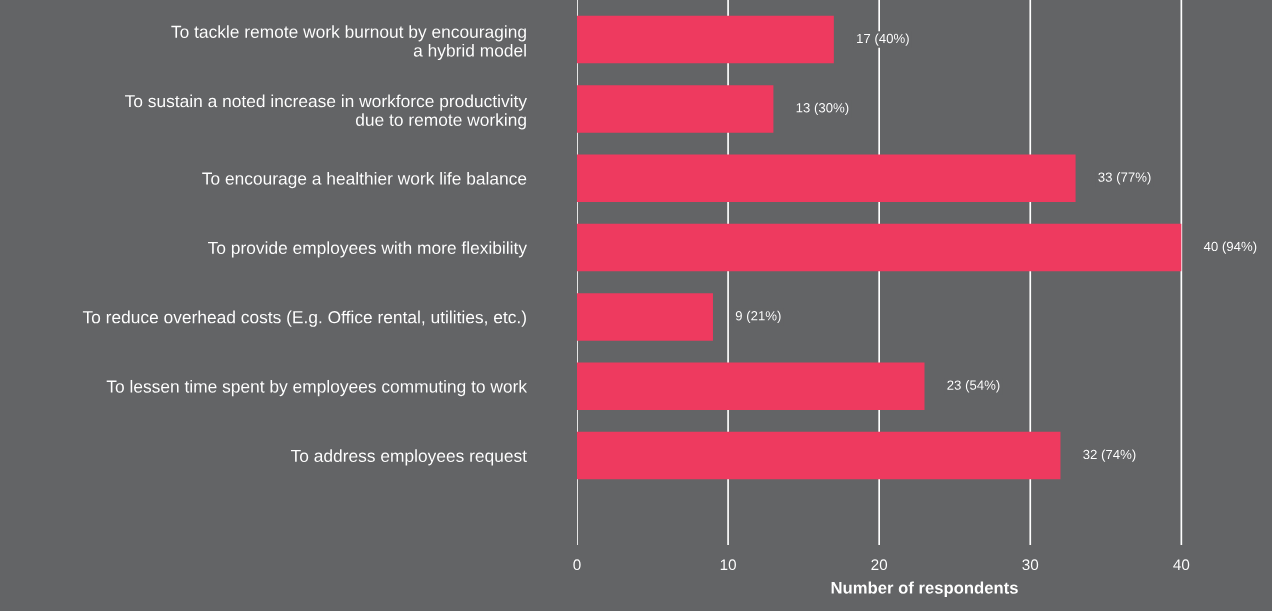 Image resolution: width=1272 pixels, height=611 pixels. What do you see at coordinates (822, 109) in the screenshot?
I see `data-label: 13 (30%)` at bounding box center [822, 109].